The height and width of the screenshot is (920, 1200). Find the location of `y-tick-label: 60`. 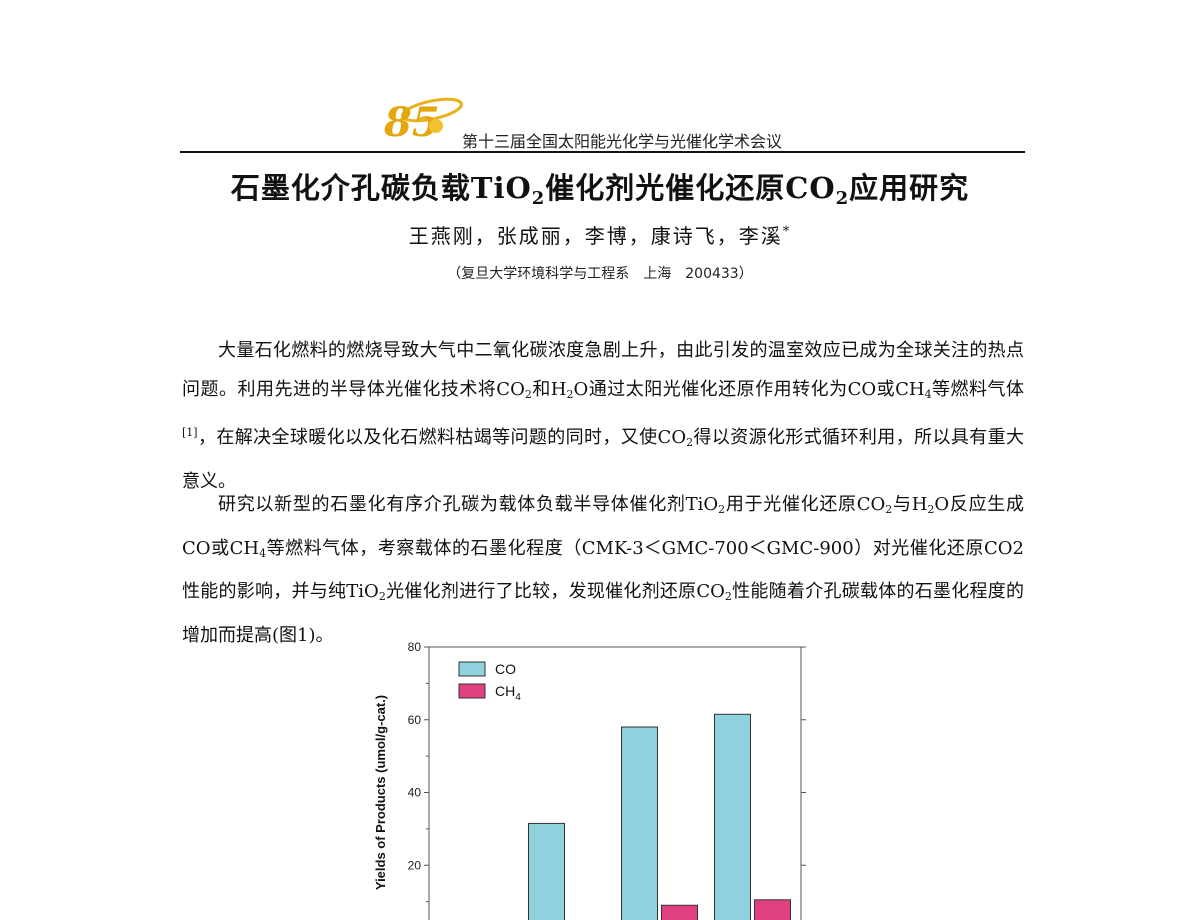

y-tick-label: 60 is located at coordinates (415, 720).